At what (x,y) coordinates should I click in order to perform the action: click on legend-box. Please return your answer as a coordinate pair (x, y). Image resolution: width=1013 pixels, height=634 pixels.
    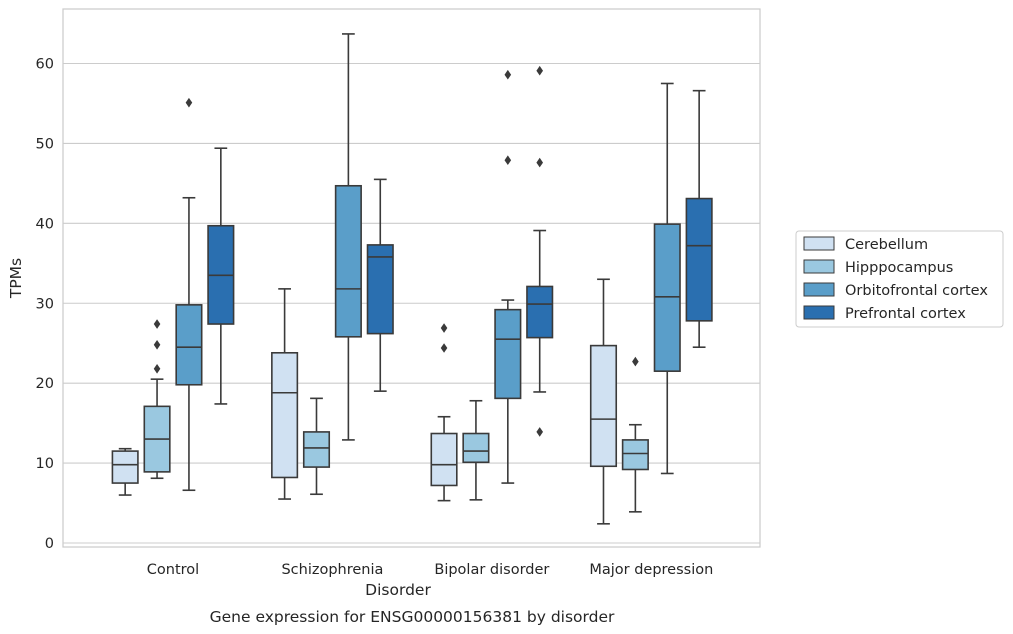
    Looking at the image, I should click on (899, 279).